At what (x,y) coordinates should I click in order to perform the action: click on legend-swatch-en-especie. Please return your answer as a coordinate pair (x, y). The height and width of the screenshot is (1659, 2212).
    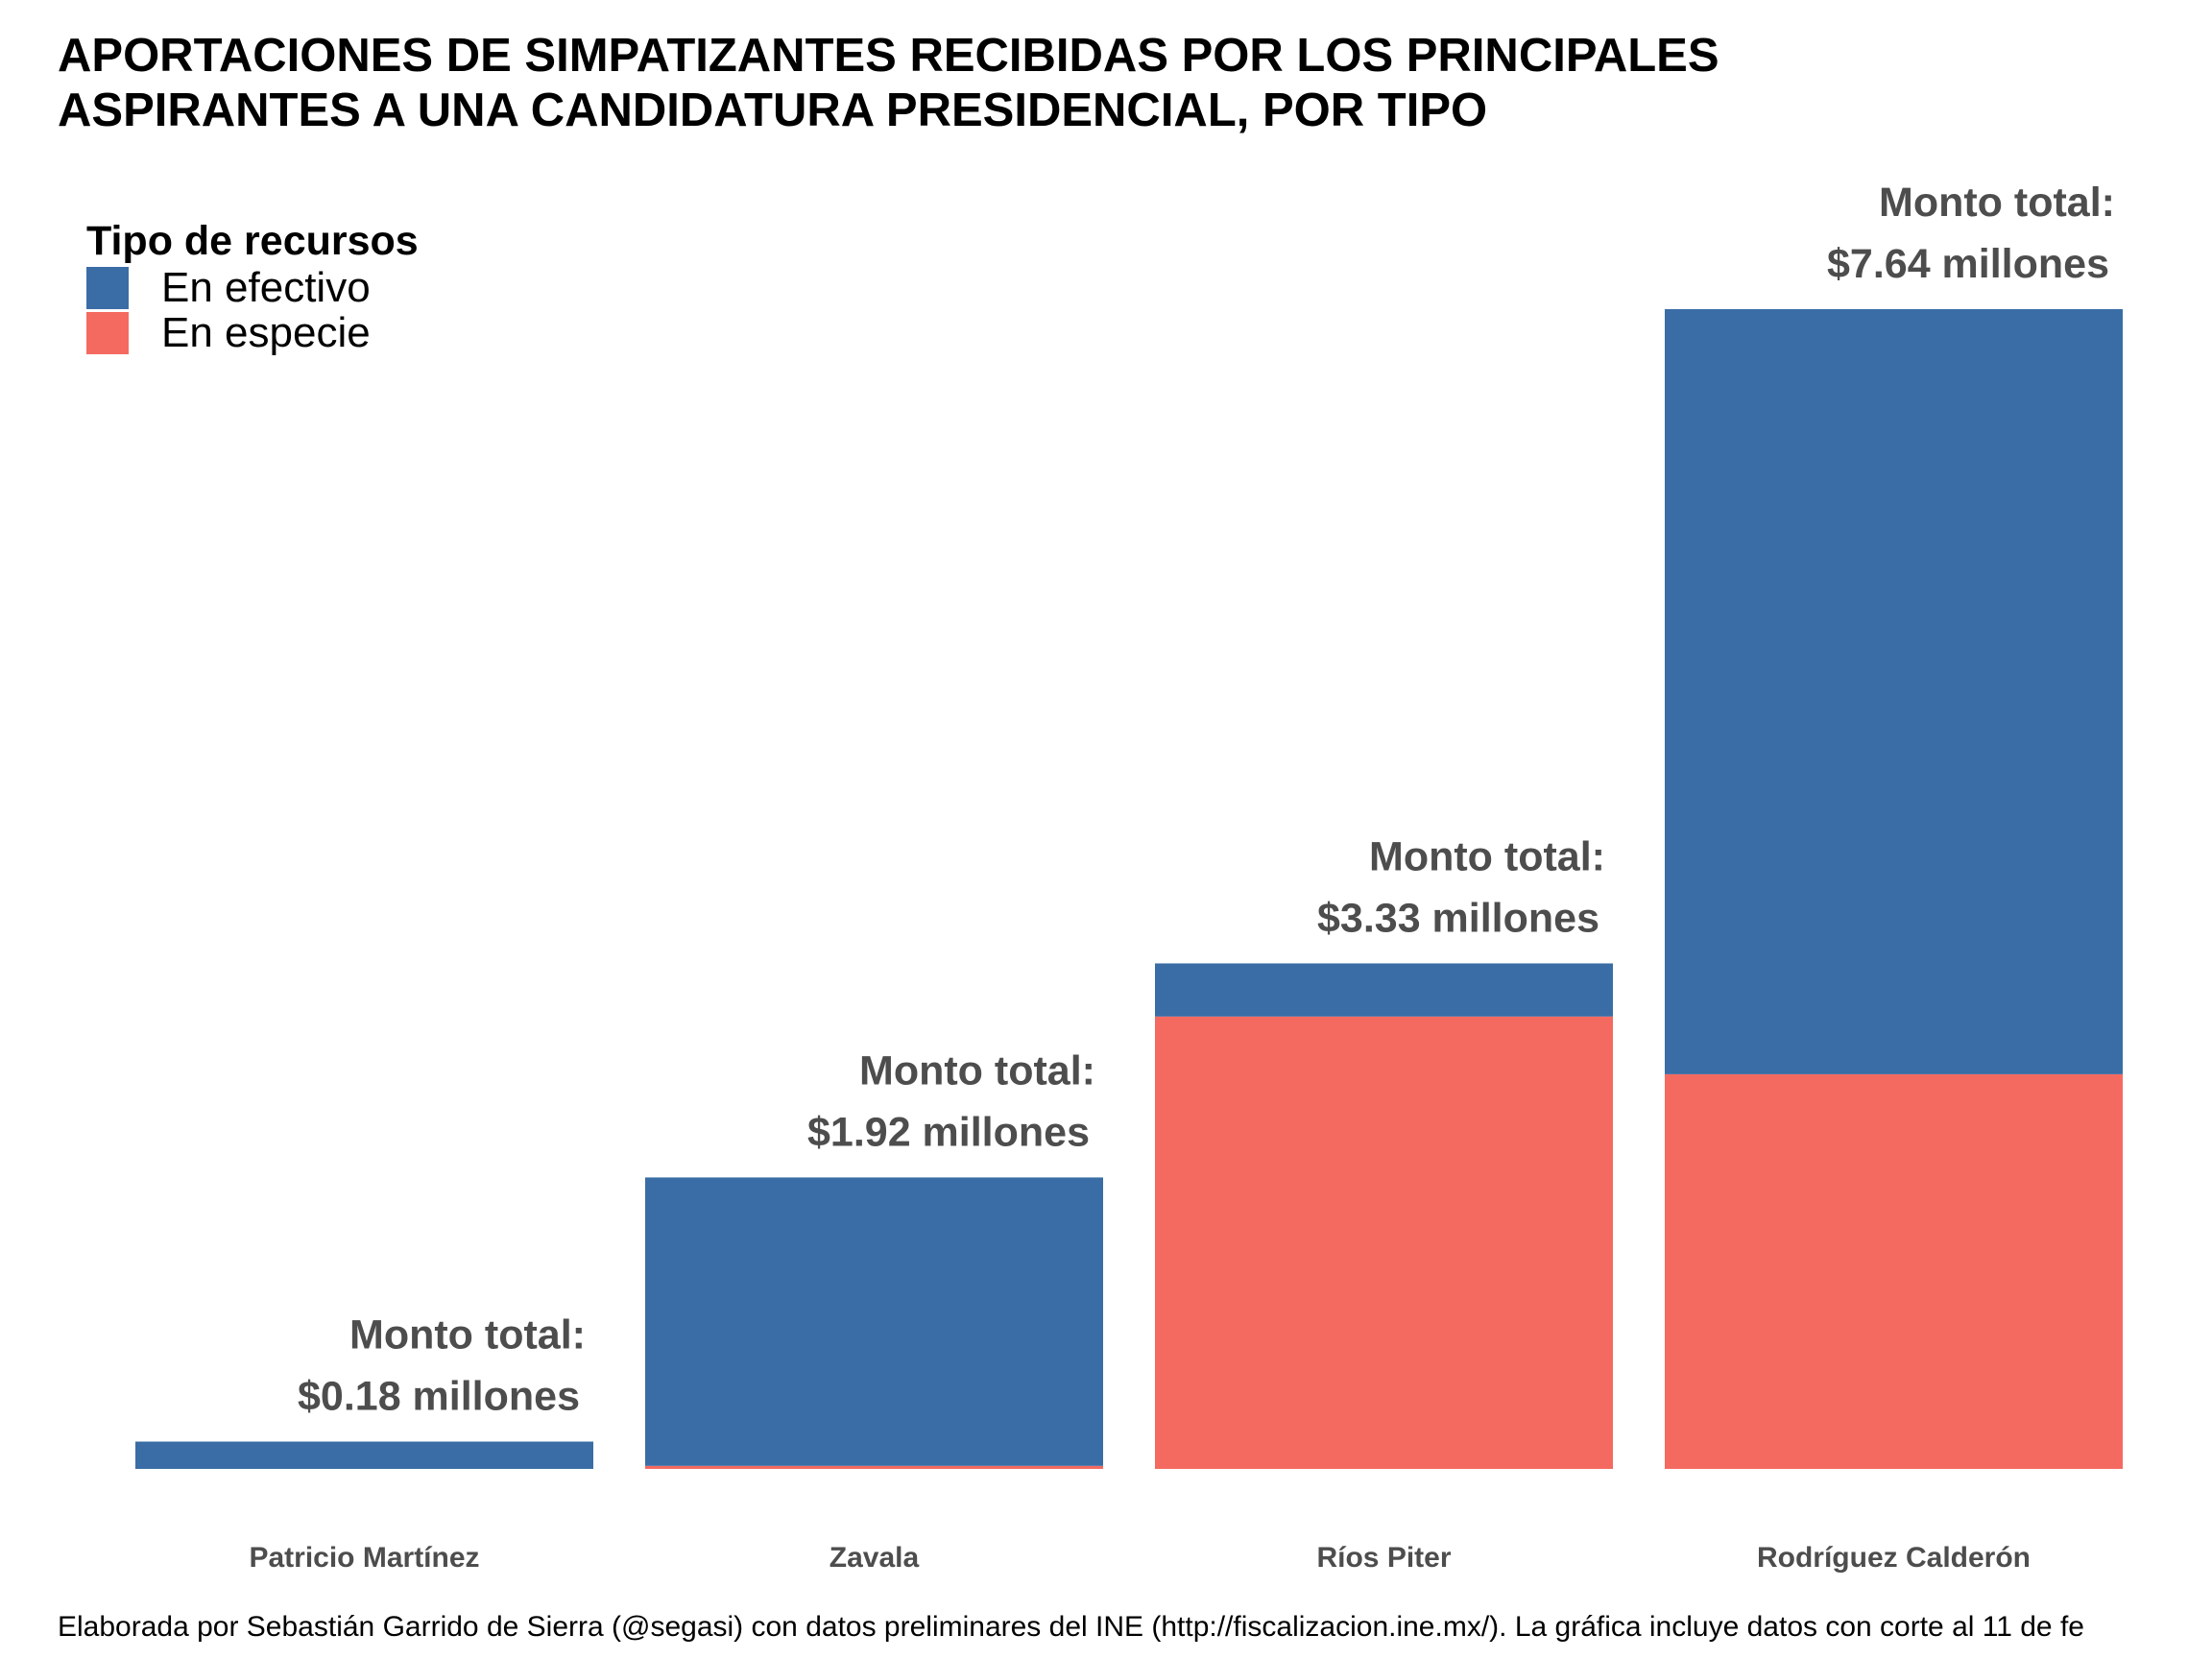
    Looking at the image, I should click on (107, 332).